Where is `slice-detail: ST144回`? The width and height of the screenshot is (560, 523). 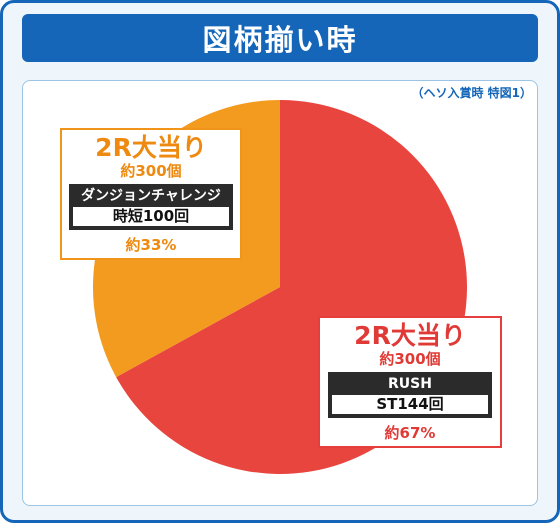
slice-detail: ST144回 is located at coordinates (410, 404).